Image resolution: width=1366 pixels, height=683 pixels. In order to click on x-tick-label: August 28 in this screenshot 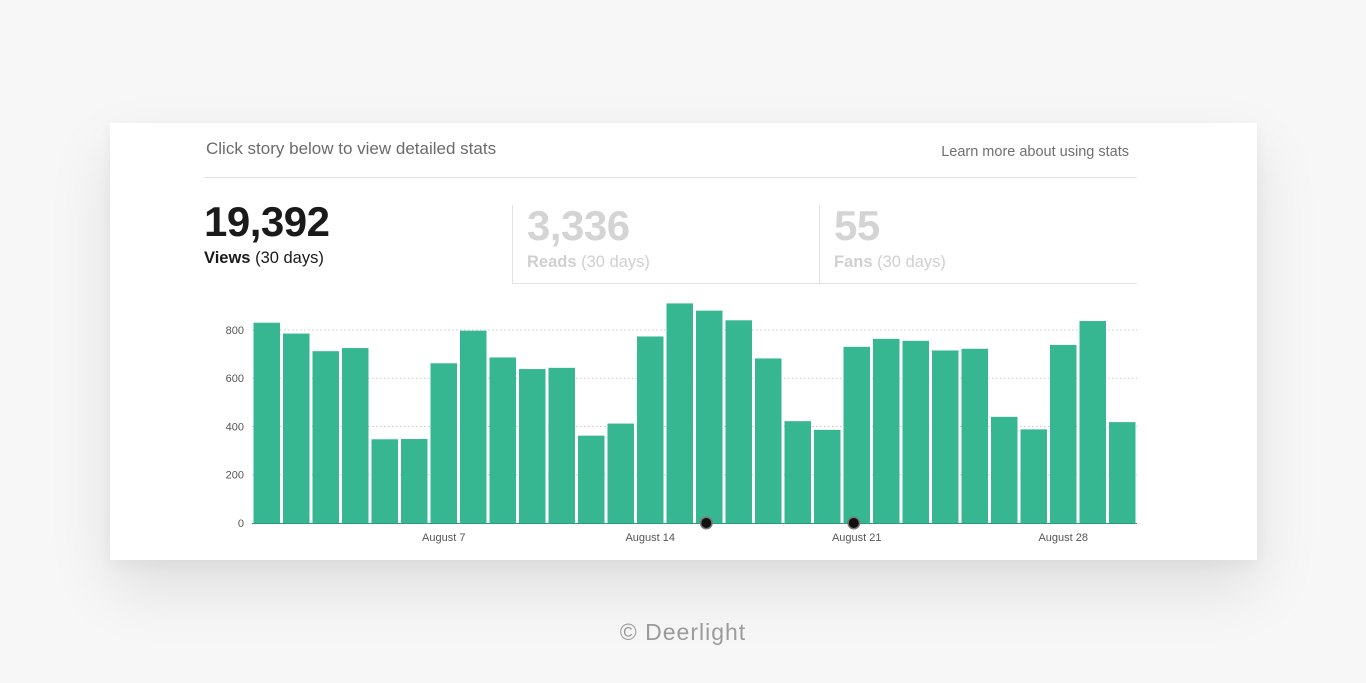, I will do `click(1063, 538)`.